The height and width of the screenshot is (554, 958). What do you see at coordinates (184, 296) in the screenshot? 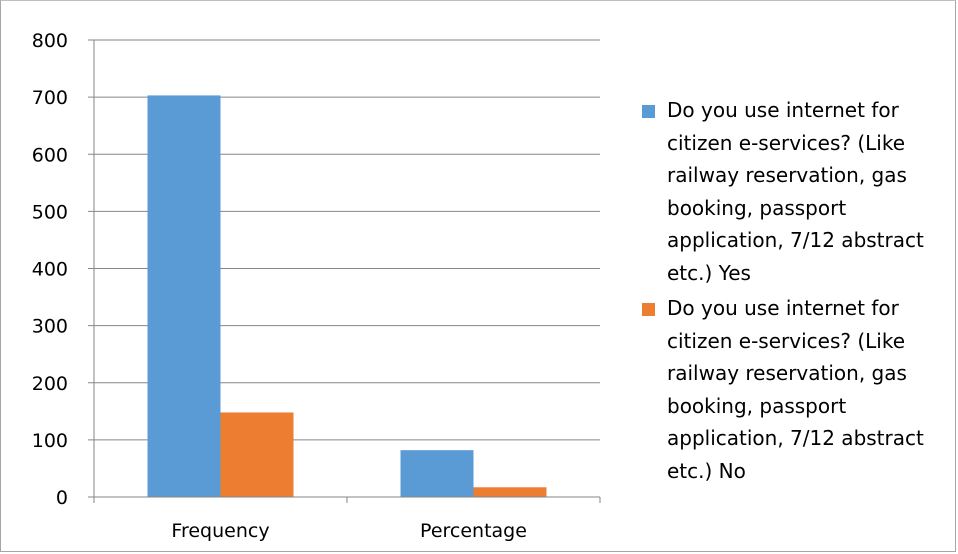
I see `bar-frequency-yes` at bounding box center [184, 296].